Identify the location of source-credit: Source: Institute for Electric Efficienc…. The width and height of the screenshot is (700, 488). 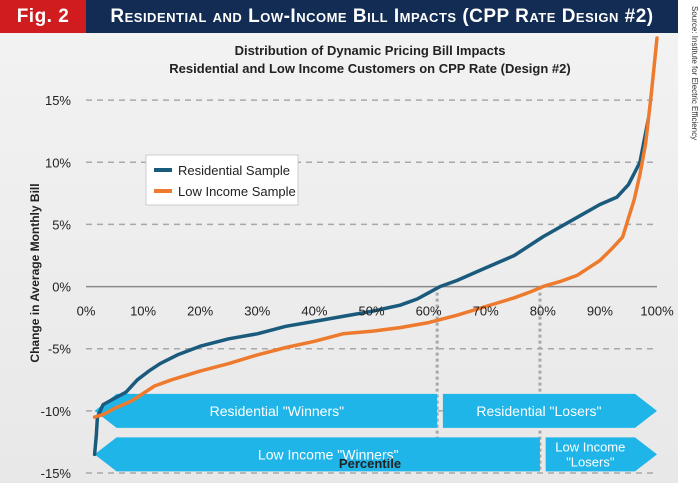
(694, 73).